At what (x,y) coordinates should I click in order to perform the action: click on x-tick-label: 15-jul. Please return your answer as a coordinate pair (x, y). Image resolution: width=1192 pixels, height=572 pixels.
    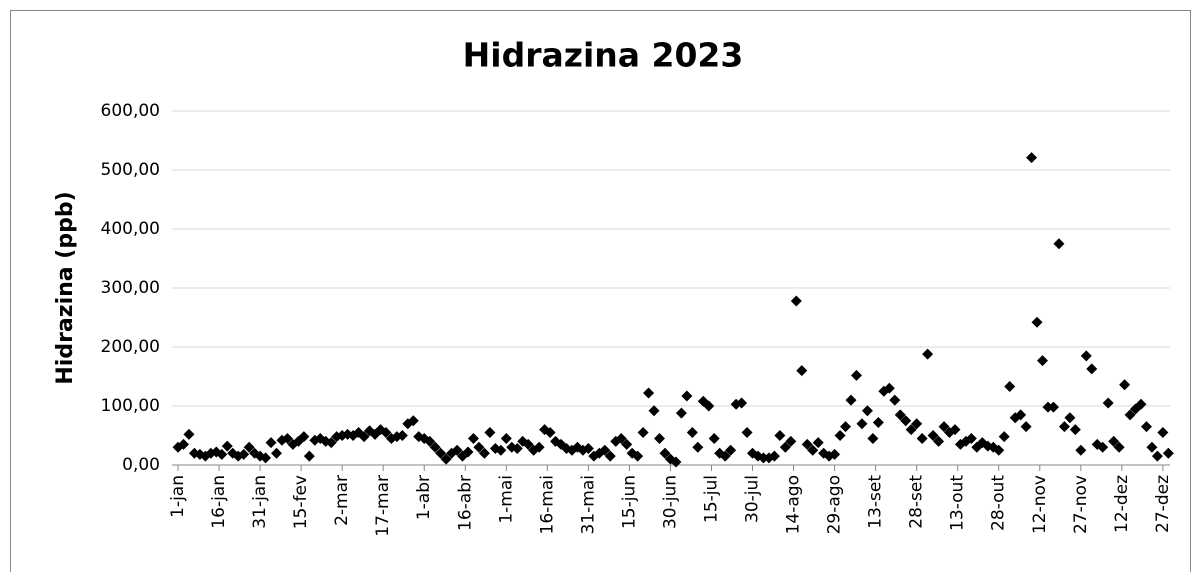
    Looking at the image, I should click on (711, 499).